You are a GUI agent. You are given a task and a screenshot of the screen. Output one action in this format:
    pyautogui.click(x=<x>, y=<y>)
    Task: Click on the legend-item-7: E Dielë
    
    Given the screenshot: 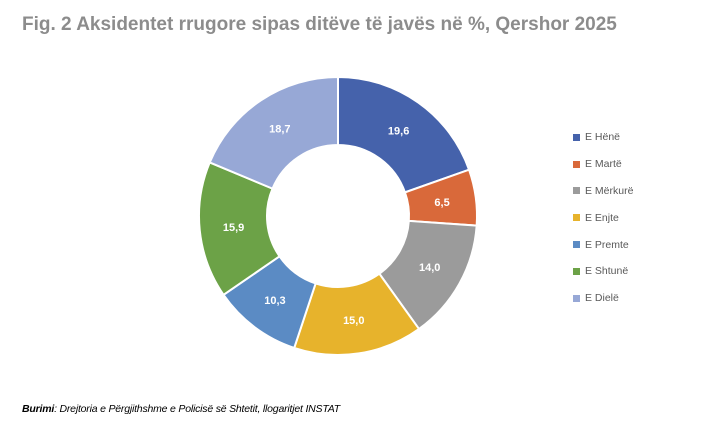 What is the action you would take?
    pyautogui.click(x=603, y=298)
    